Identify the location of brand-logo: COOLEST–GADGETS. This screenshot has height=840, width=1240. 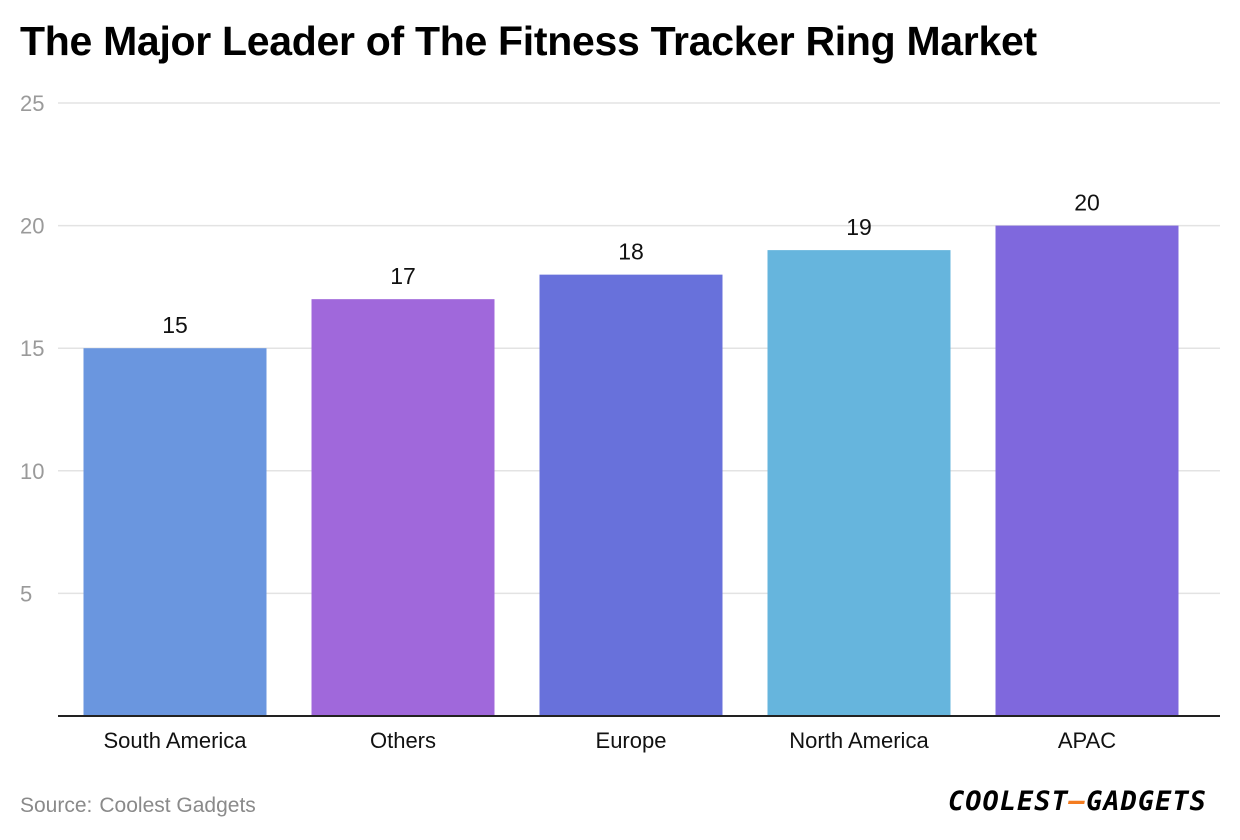
(1077, 801).